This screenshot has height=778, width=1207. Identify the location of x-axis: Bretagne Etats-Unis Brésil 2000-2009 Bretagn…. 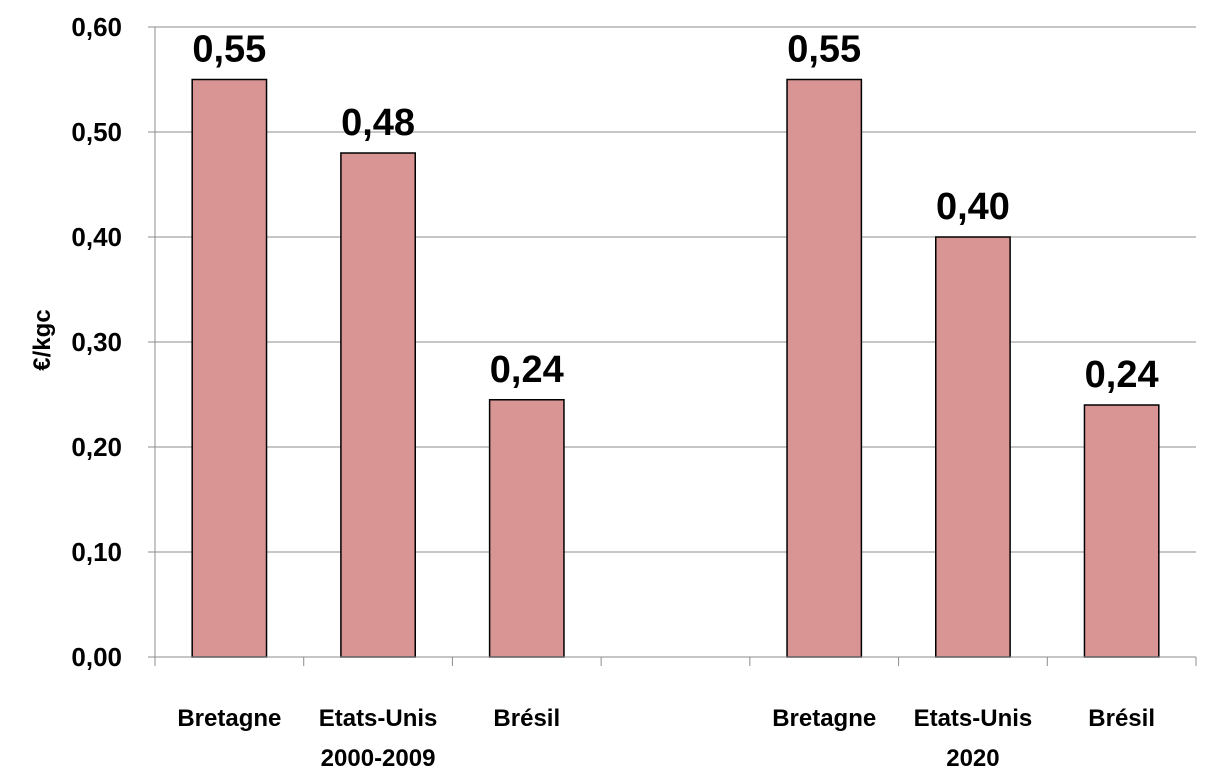
(675, 714).